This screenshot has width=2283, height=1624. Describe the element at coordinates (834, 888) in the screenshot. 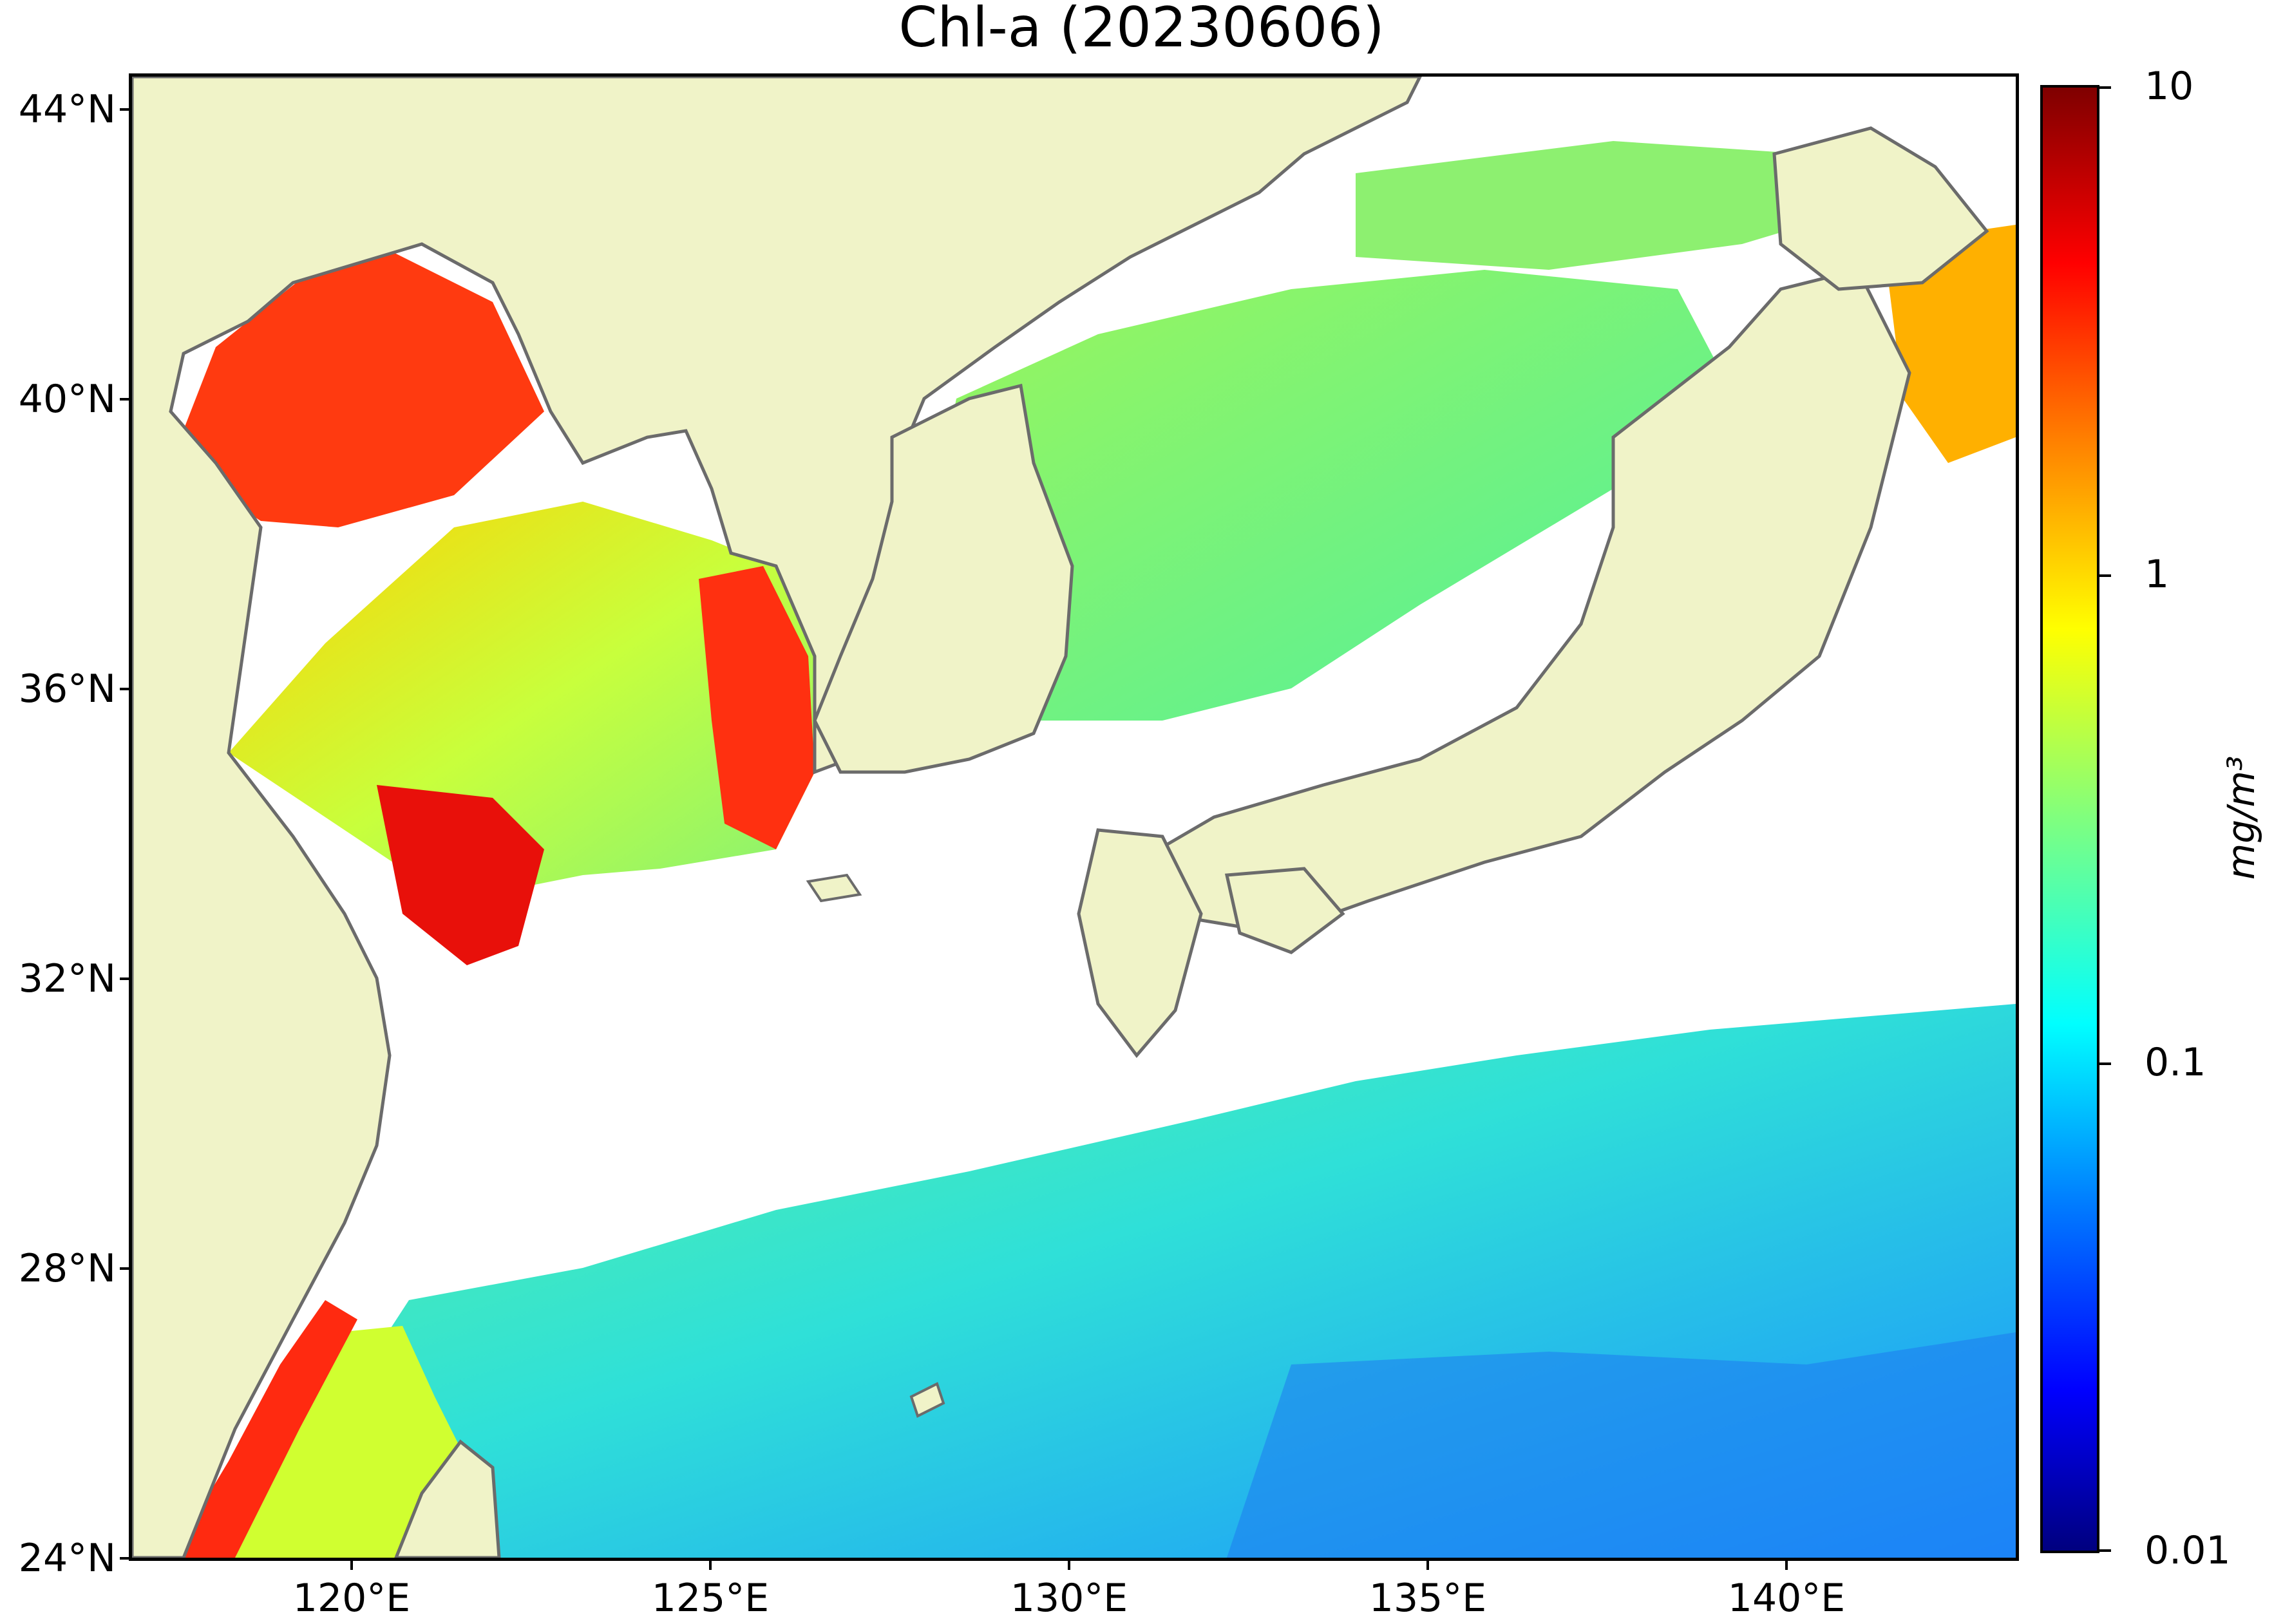

I see `jeju-island` at that location.